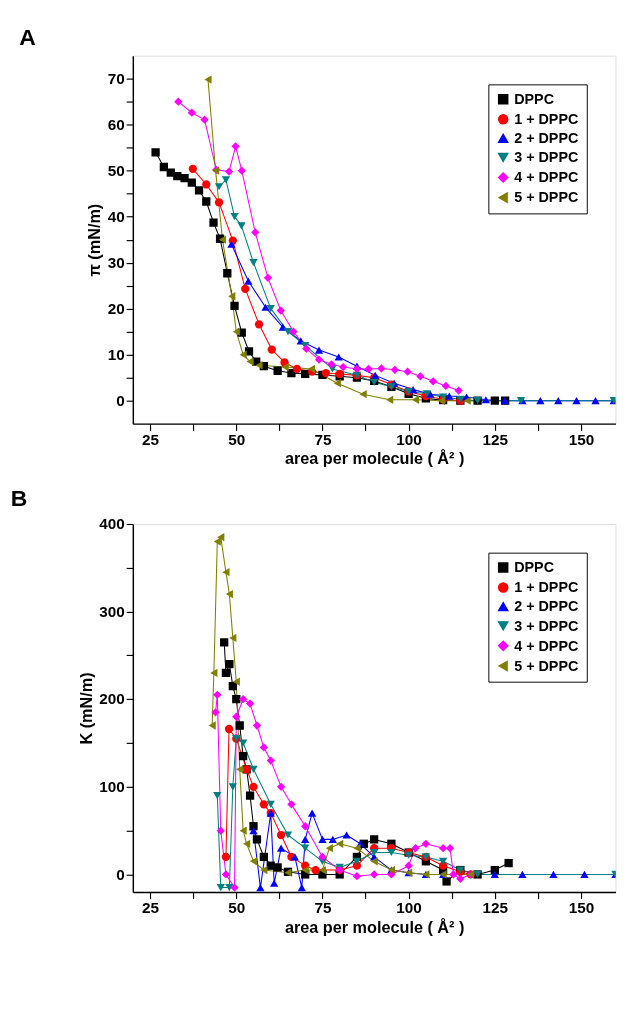 The height and width of the screenshot is (1022, 626). What do you see at coordinates (116, 170) in the screenshot?
I see `y-tick-label: 50` at bounding box center [116, 170].